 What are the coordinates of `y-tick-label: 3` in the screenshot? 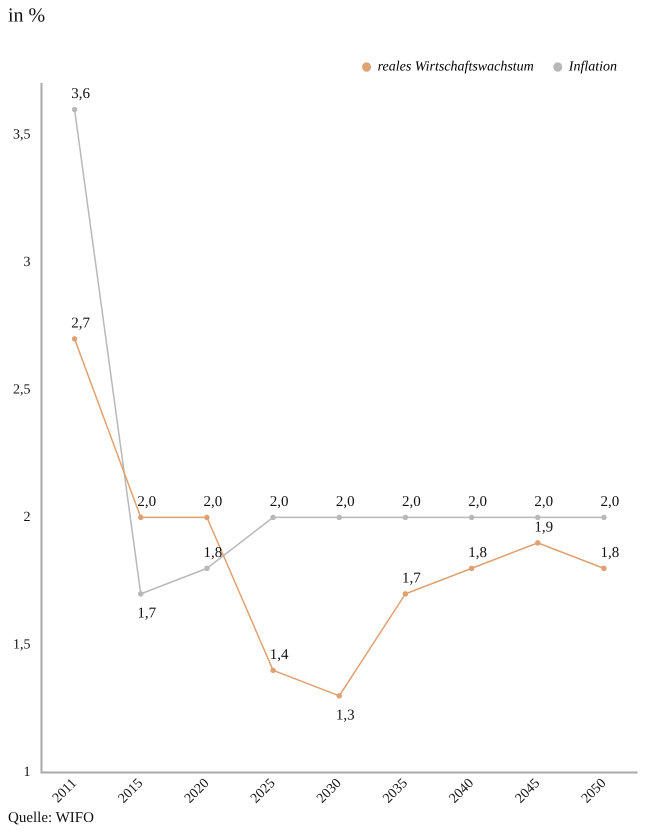 It's located at (27, 262).